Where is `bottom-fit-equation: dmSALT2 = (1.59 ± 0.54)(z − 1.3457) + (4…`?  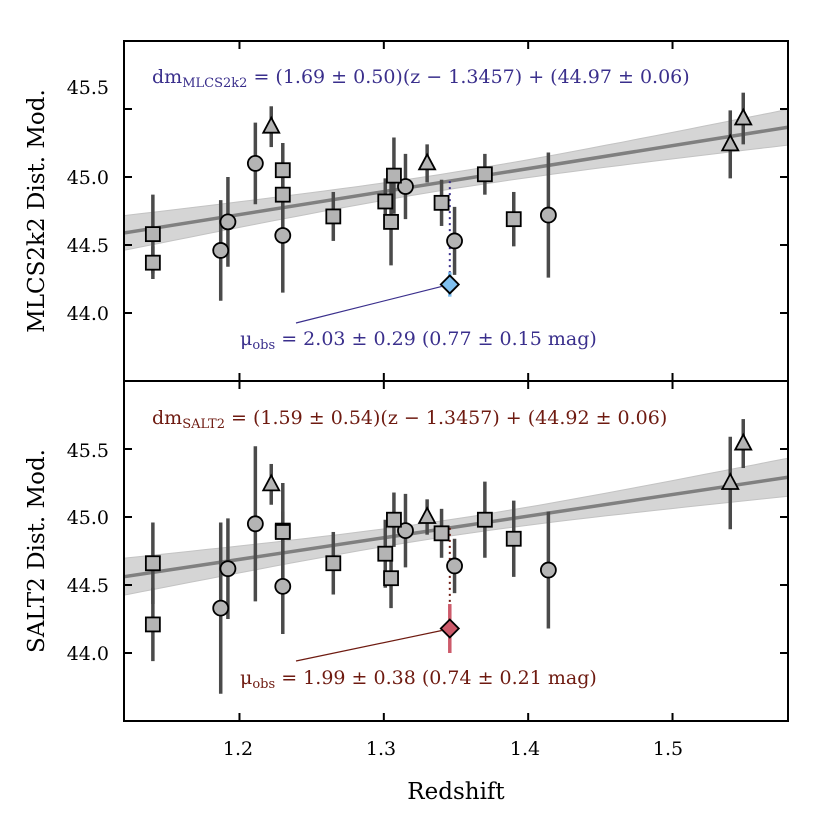
bottom-fit-equation: dmSALT2 = (1.59 ± 0.54)(z − 1.3457) + (4… is located at coordinates (409, 419).